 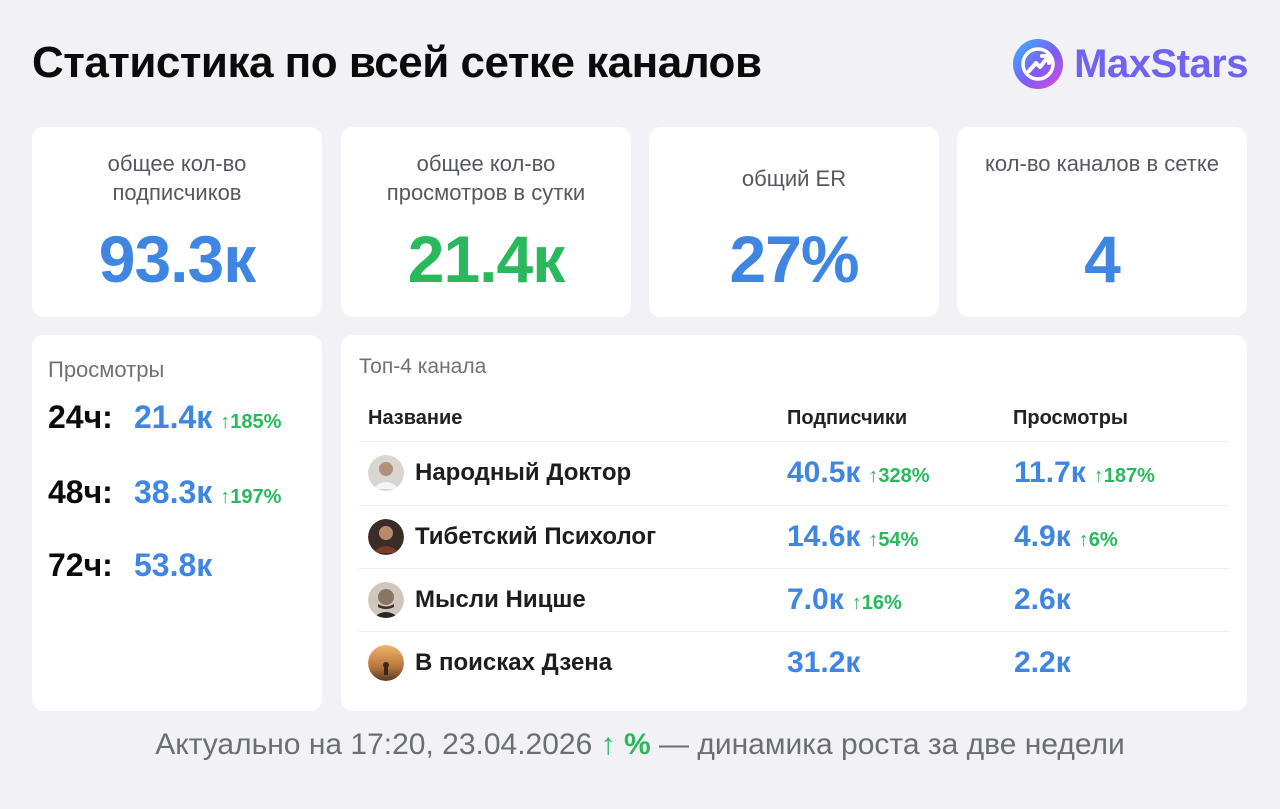 What do you see at coordinates (80, 565) in the screenshot?
I see `views-period: 72ч:` at bounding box center [80, 565].